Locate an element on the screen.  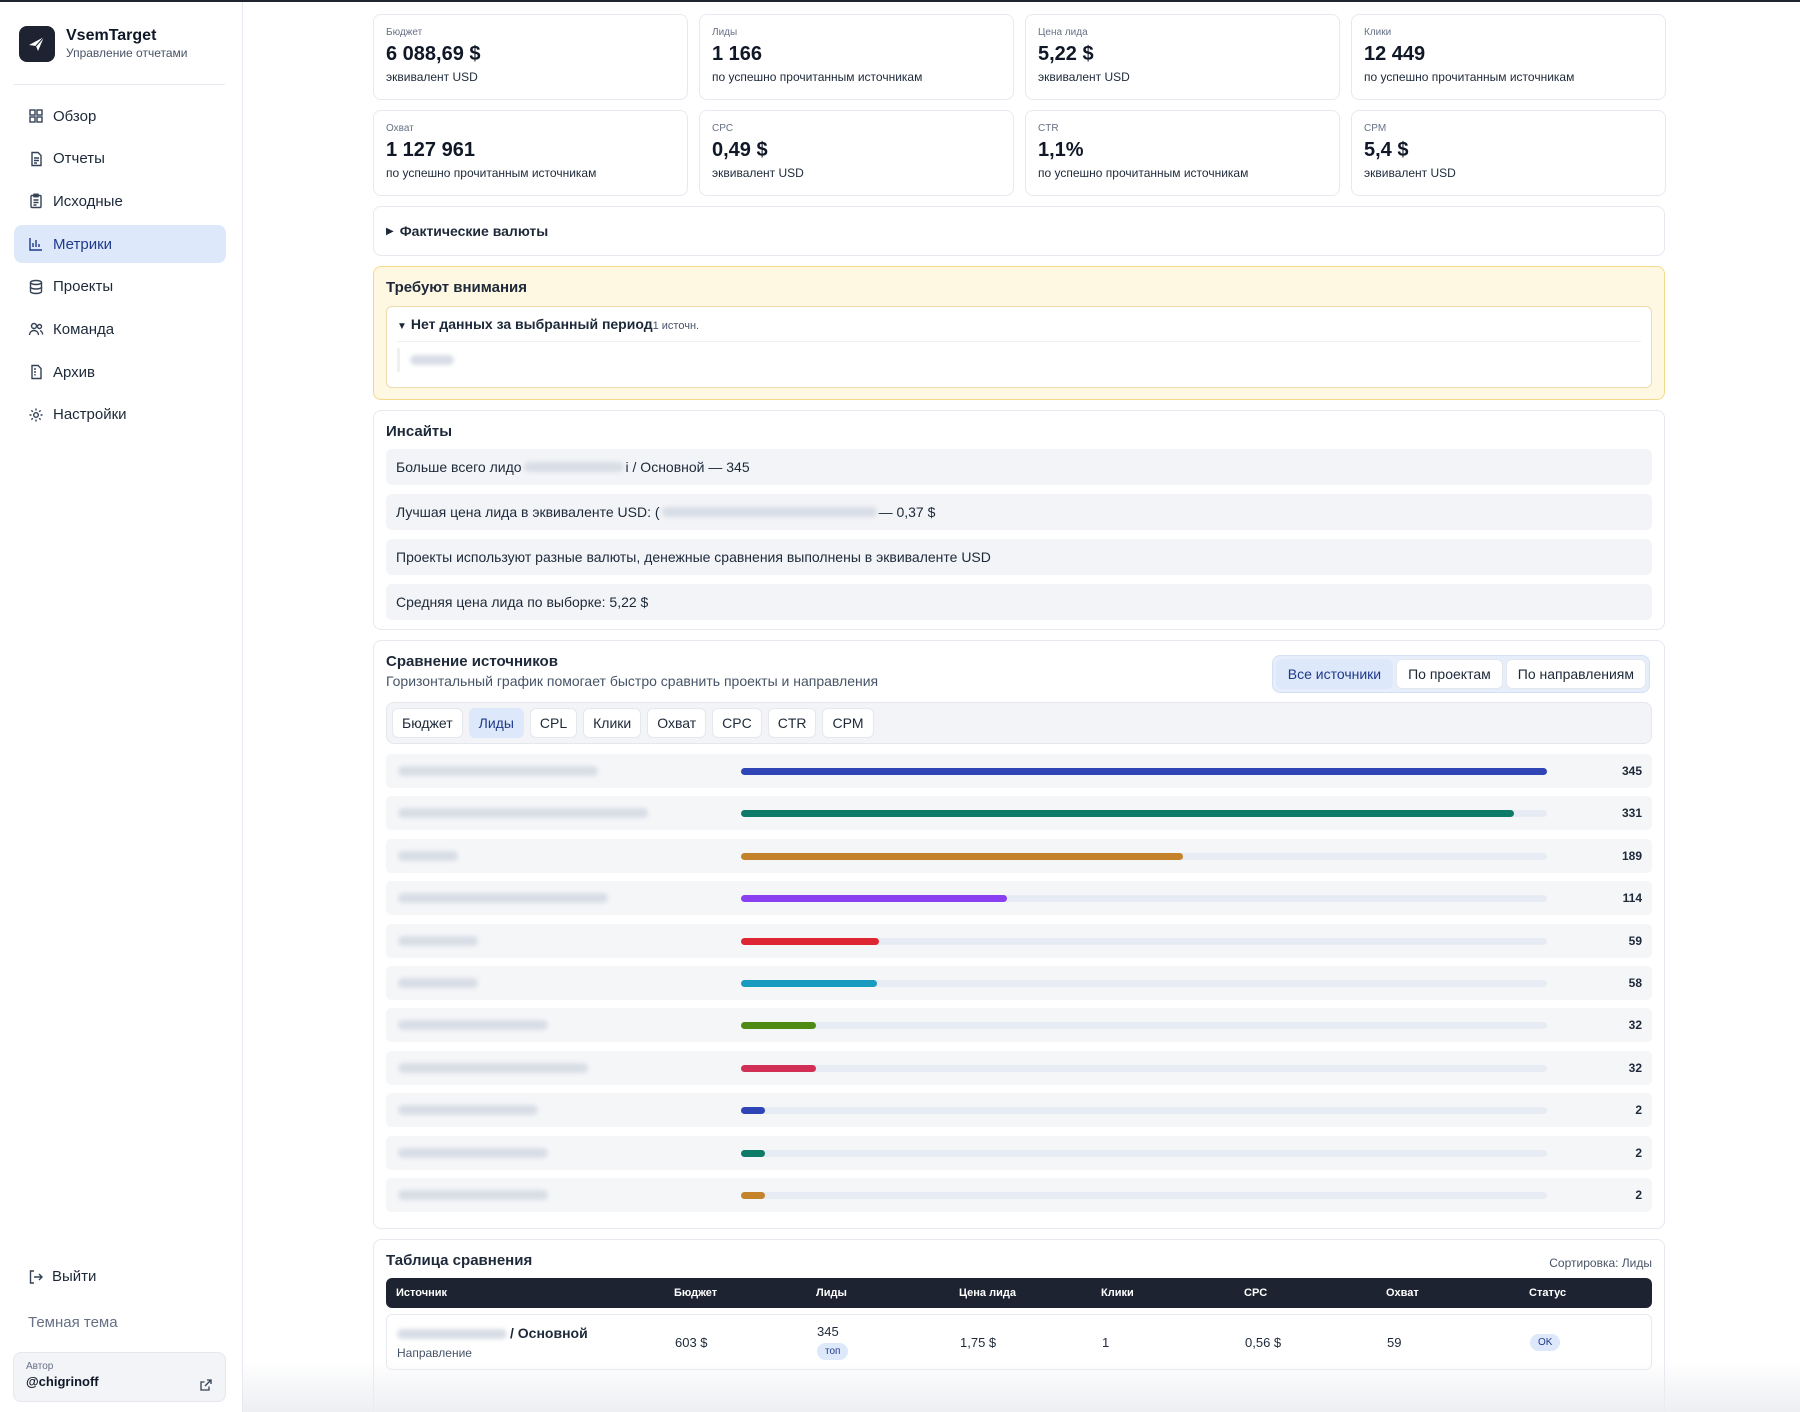
external-link-icon is located at coordinates (206, 1385).